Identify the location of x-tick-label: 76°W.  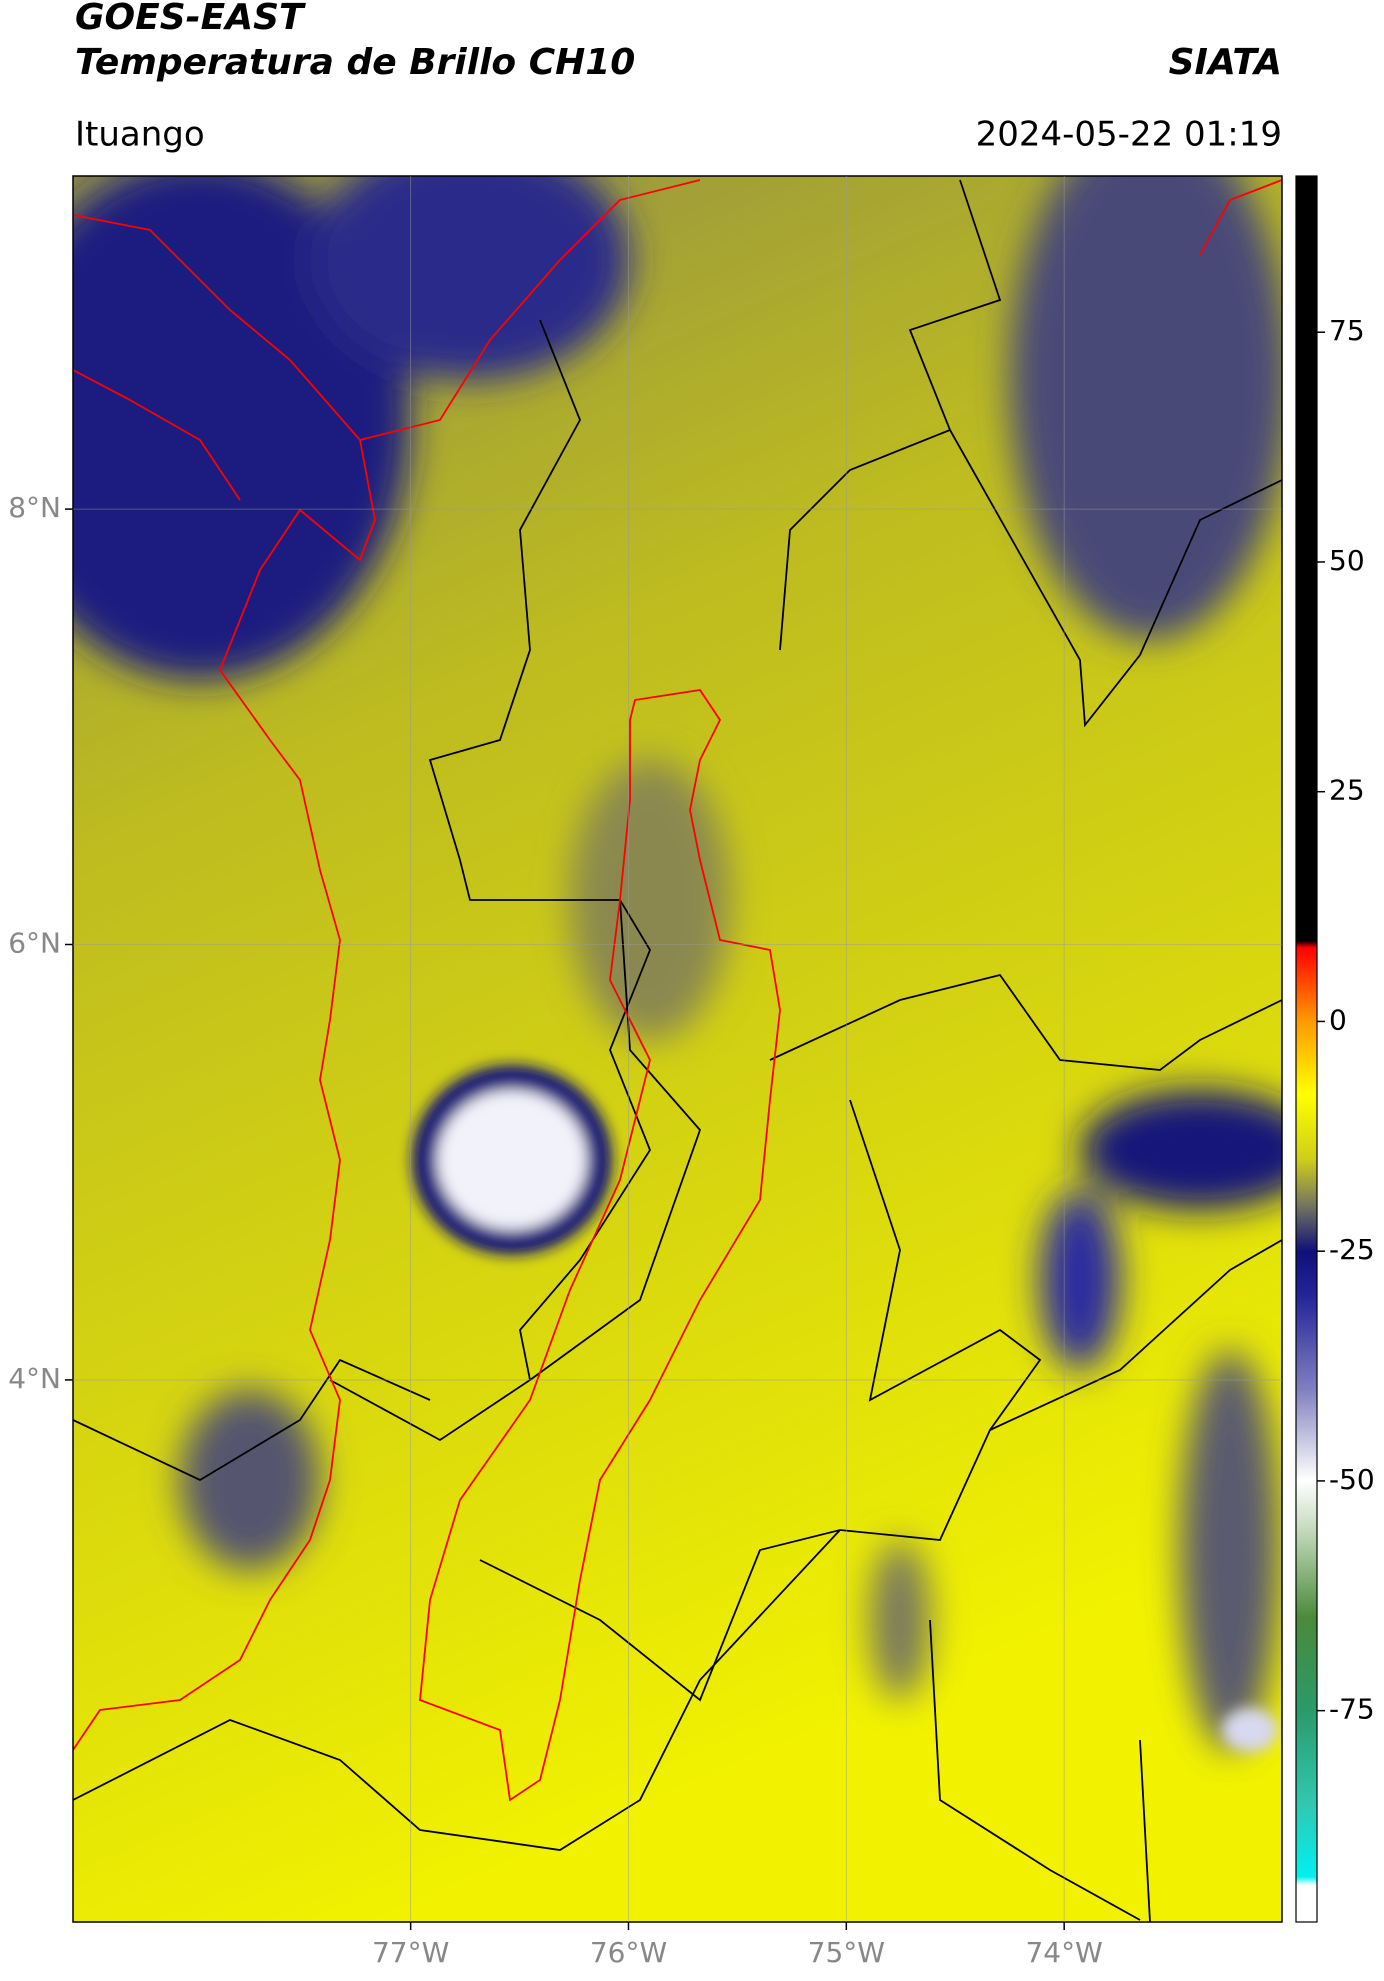
(628, 1952).